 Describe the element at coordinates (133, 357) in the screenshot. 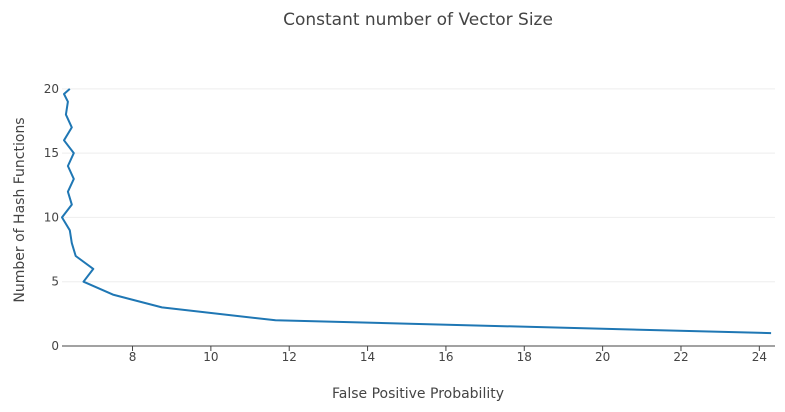

I see `x-tick-label: 8` at that location.